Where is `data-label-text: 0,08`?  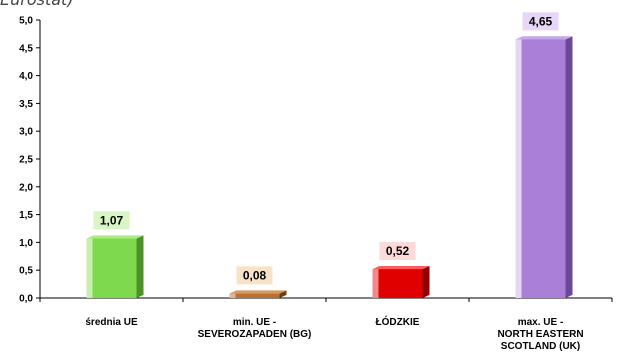 data-label-text: 0,08 is located at coordinates (255, 275).